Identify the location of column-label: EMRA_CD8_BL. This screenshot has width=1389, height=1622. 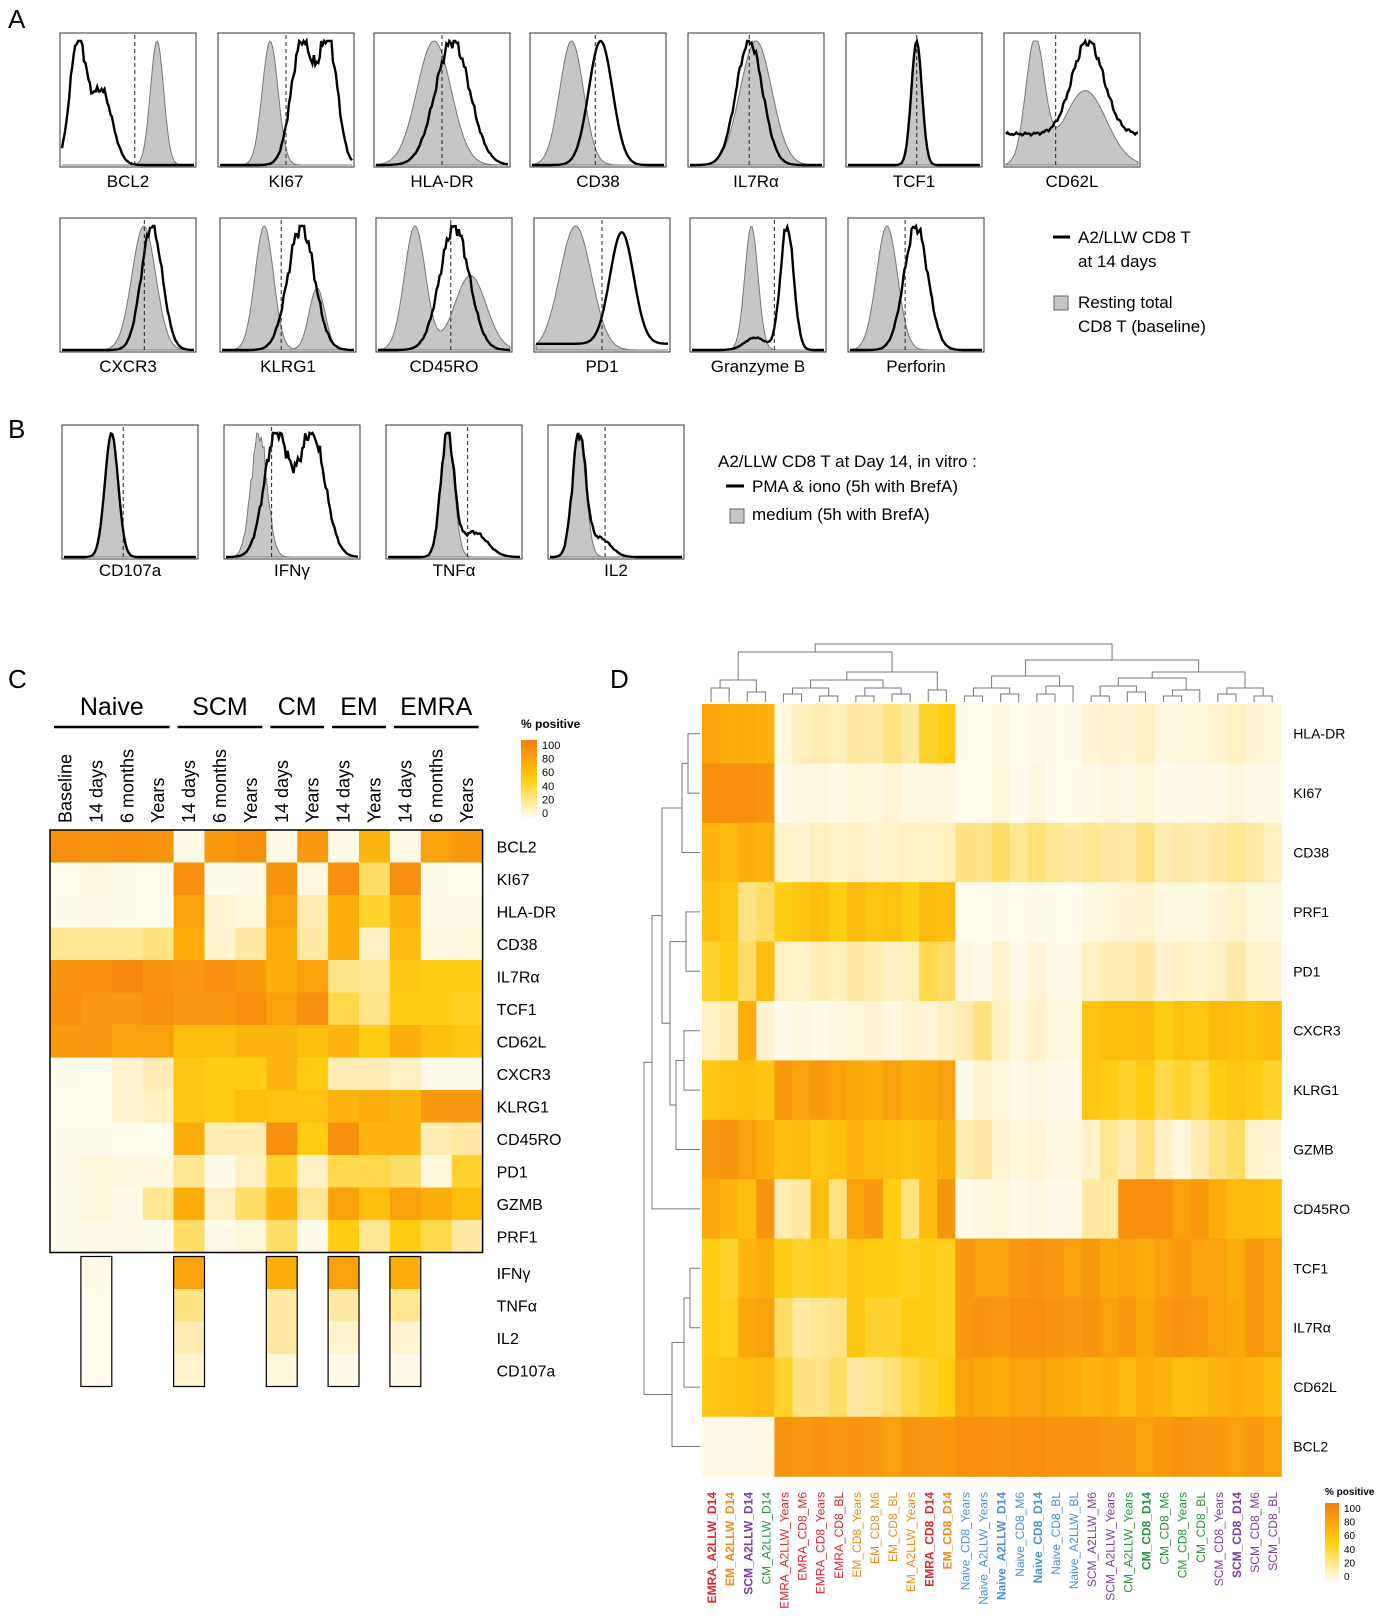
(839, 1535).